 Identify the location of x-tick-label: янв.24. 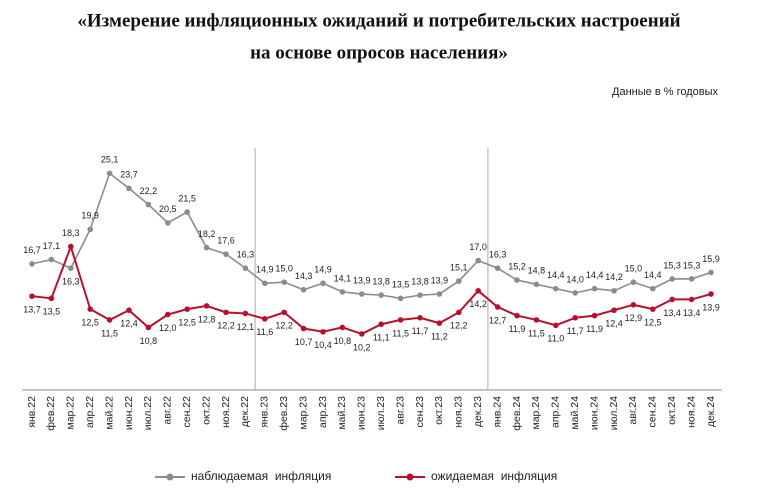
(497, 412).